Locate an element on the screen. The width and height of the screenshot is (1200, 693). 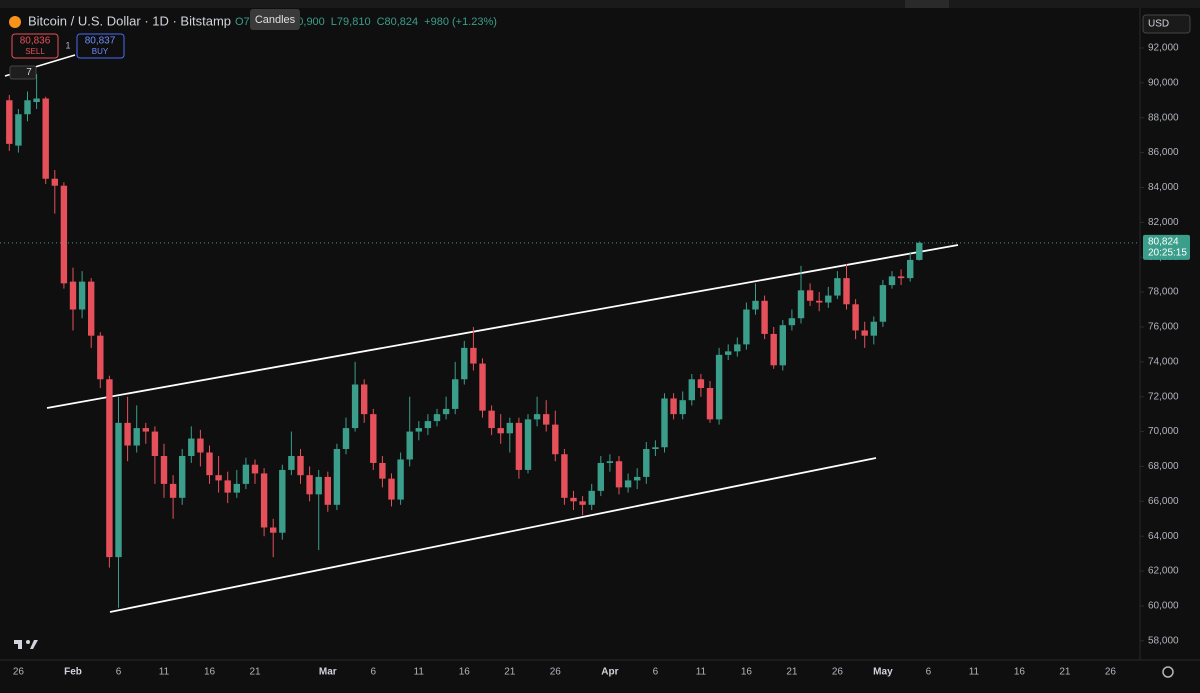
y-tick-label: 74,000 is located at coordinates (1163, 361).